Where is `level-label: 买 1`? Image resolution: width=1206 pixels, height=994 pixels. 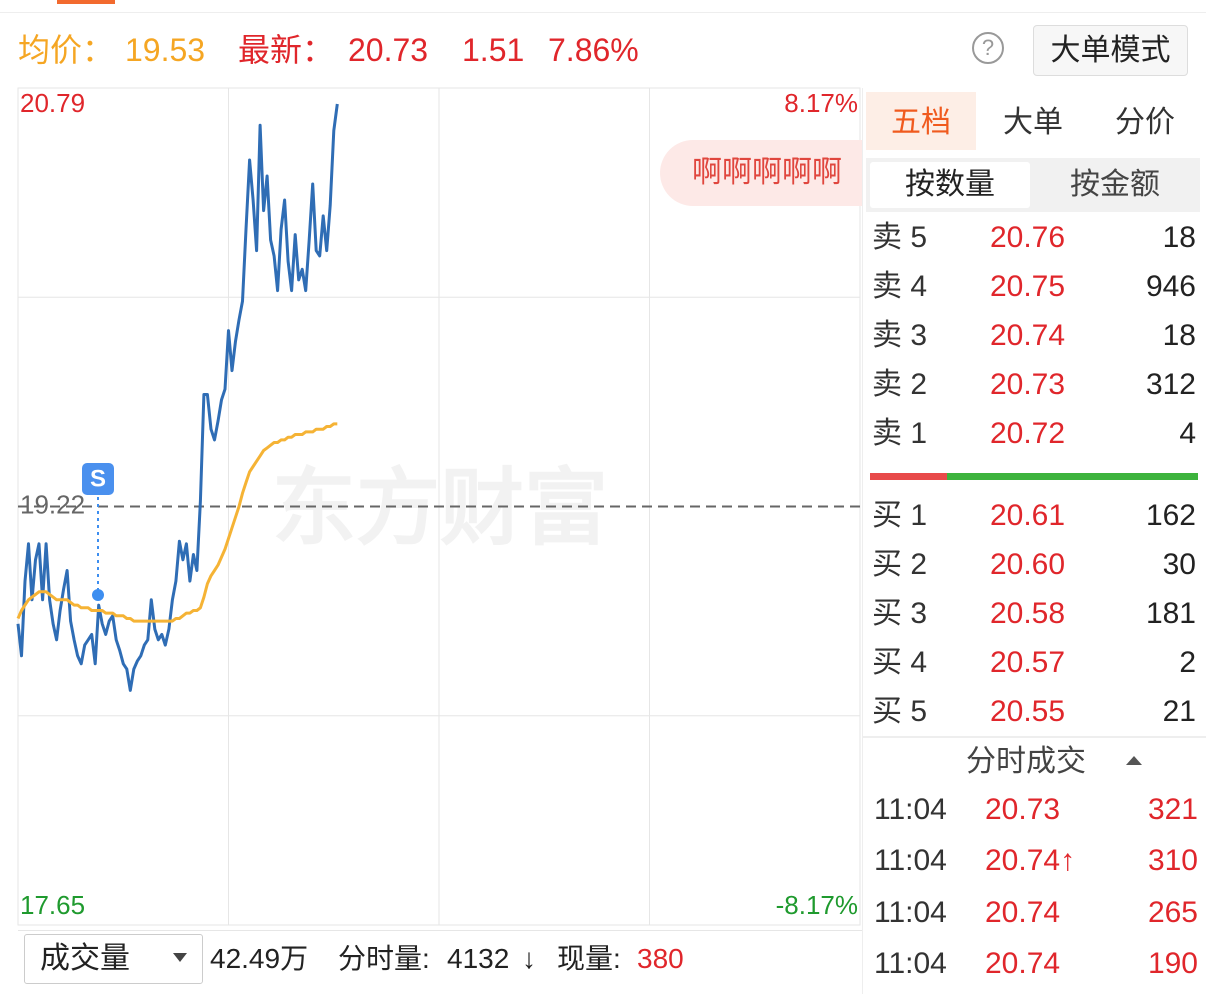
level-label: 买 1 is located at coordinates (900, 515).